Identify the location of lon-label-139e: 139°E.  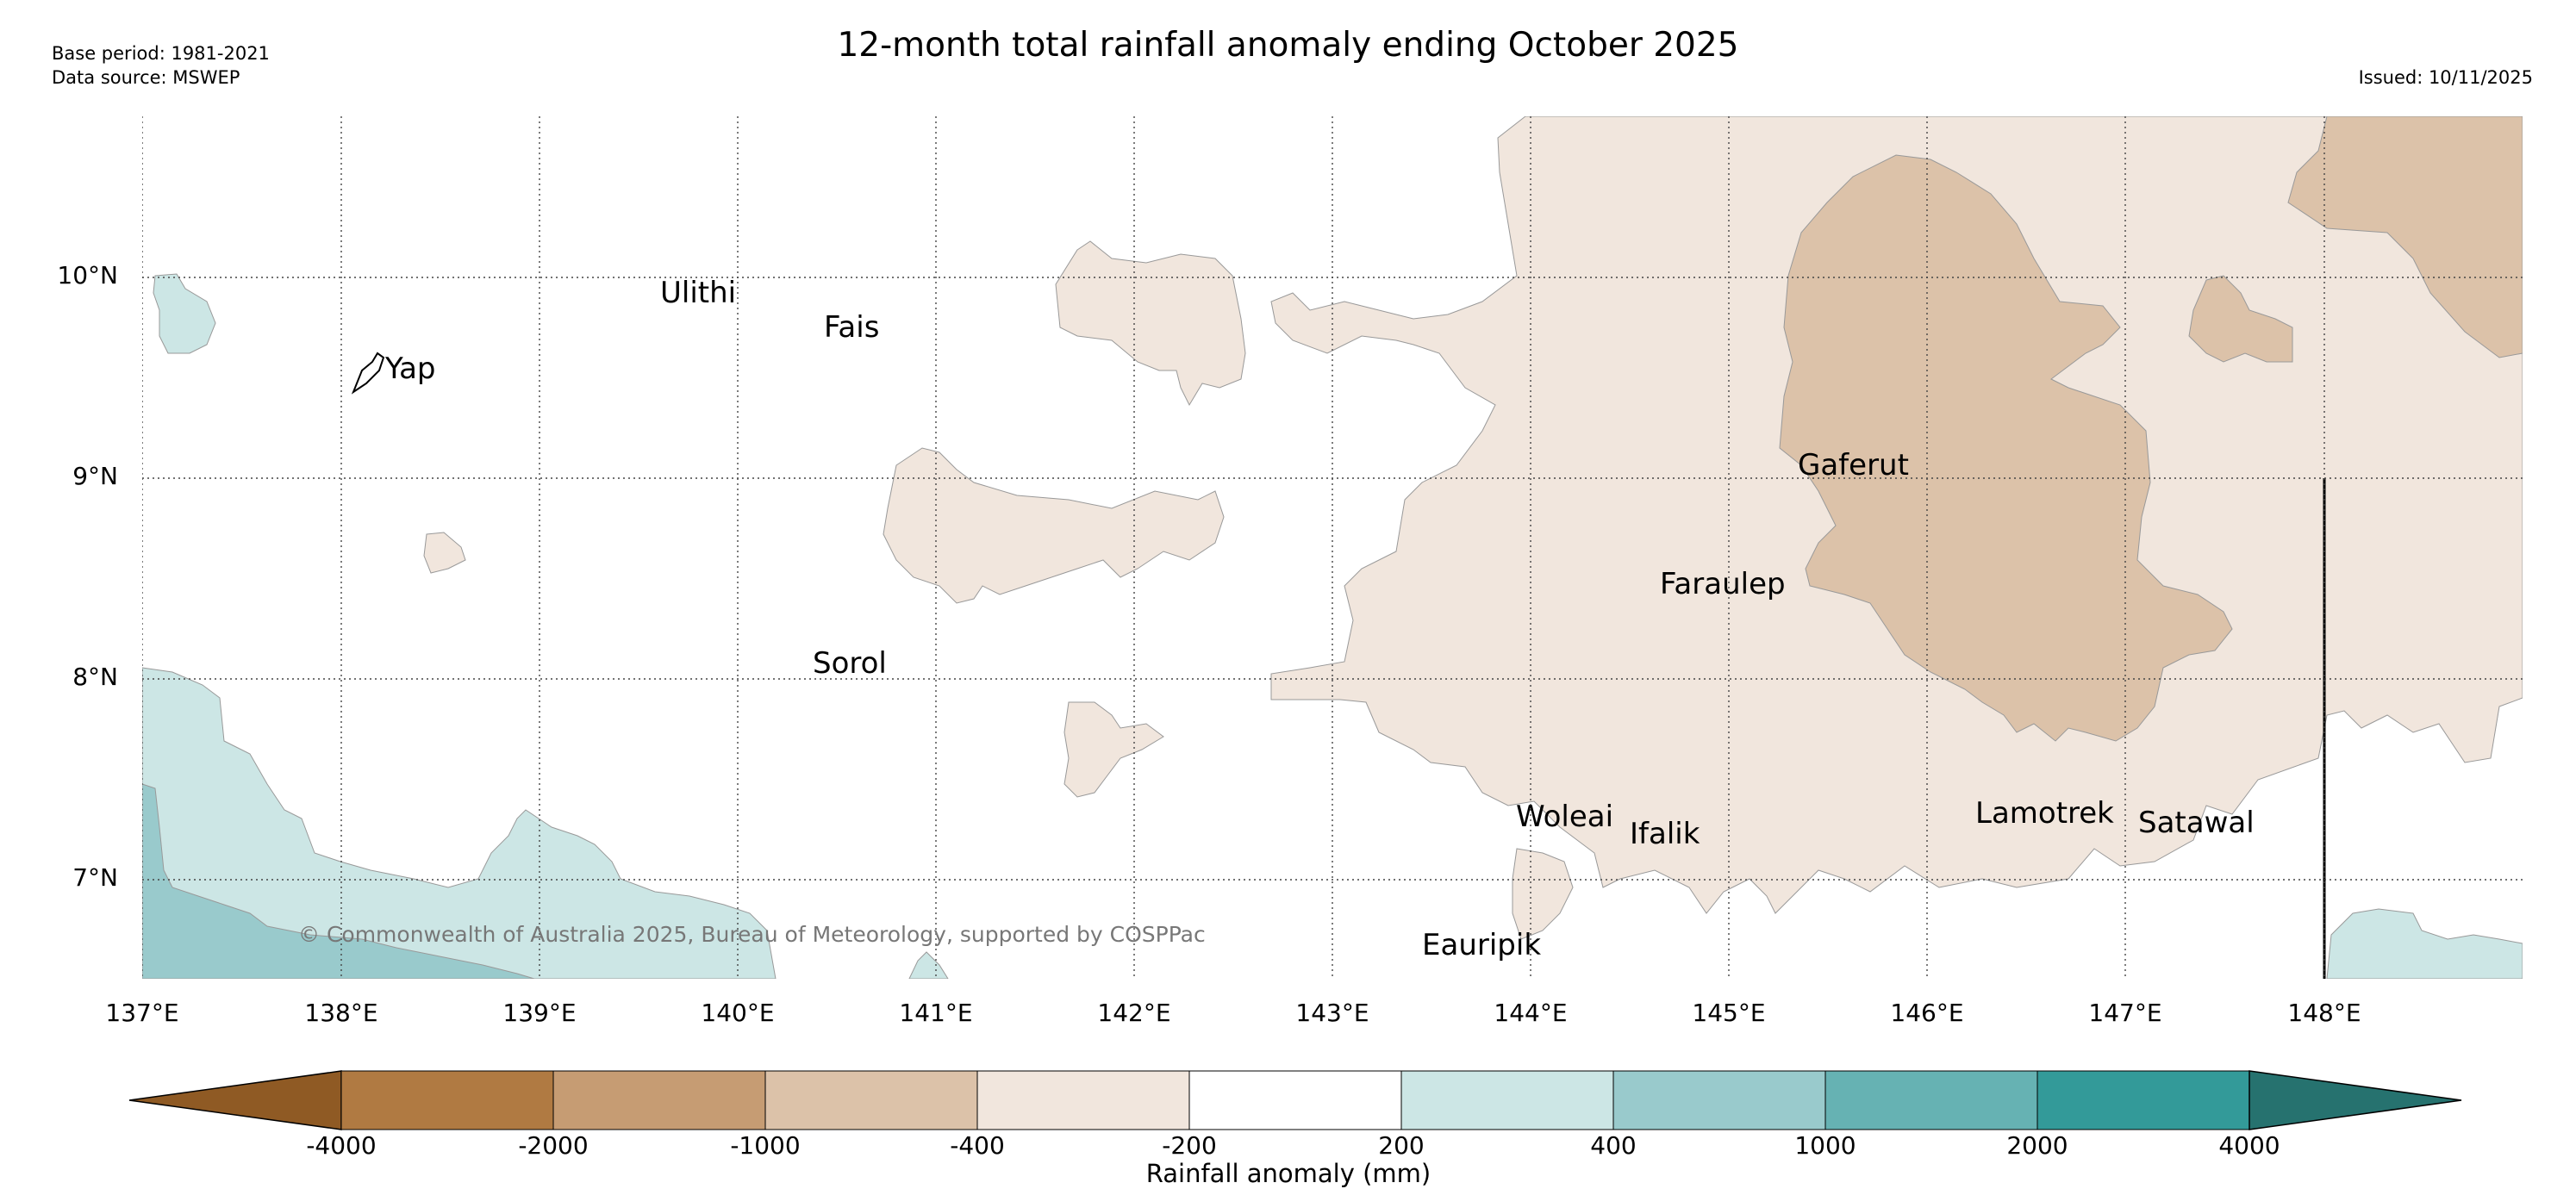
(539, 1013).